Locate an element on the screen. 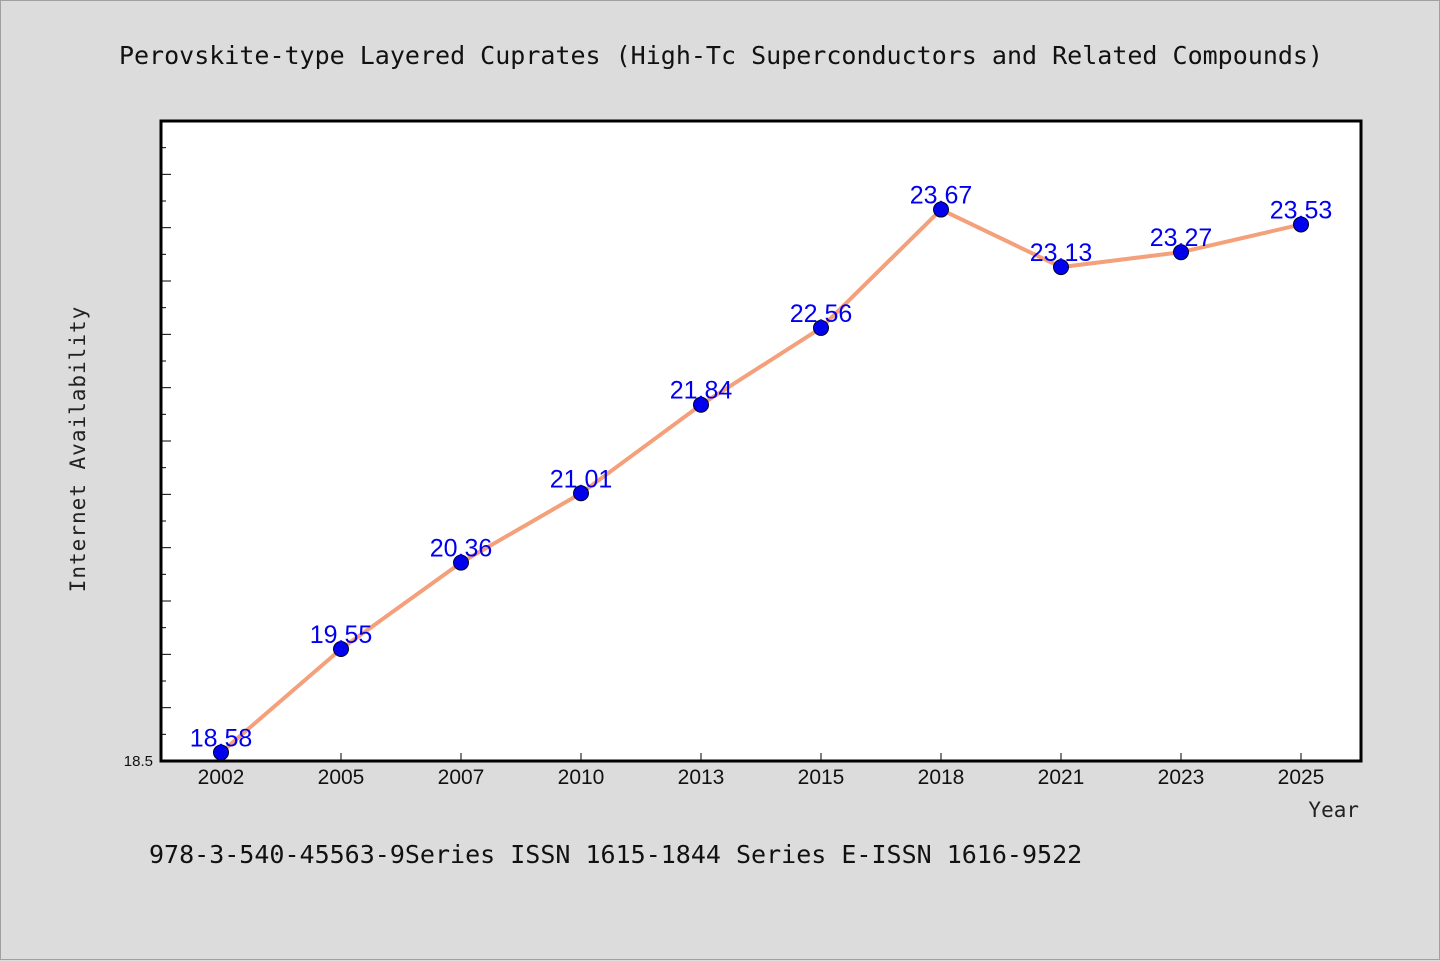 The width and height of the screenshot is (1440, 961). data-label: 23.53 is located at coordinates (1301, 210).